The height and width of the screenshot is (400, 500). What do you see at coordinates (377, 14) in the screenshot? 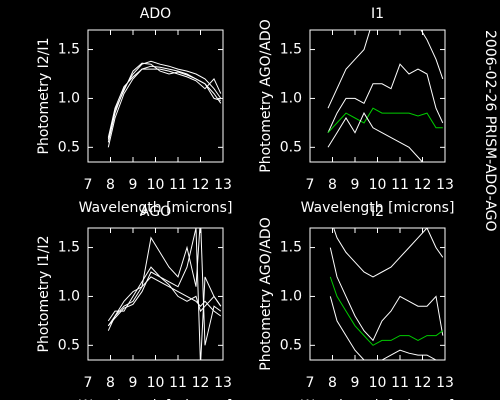
I see `chart-title: I1` at bounding box center [377, 14].